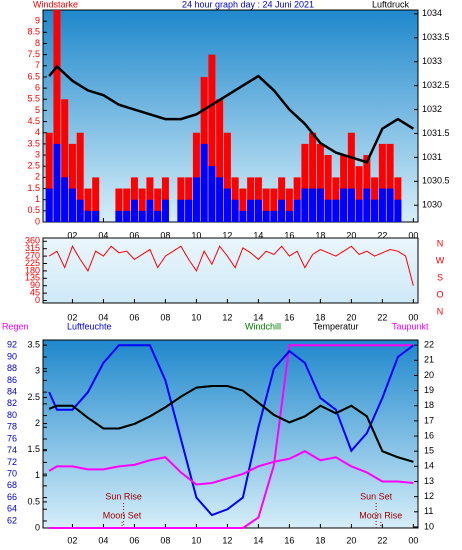  Describe the element at coordinates (37, 475) in the screenshot. I see `y-tick-label: 1` at that location.